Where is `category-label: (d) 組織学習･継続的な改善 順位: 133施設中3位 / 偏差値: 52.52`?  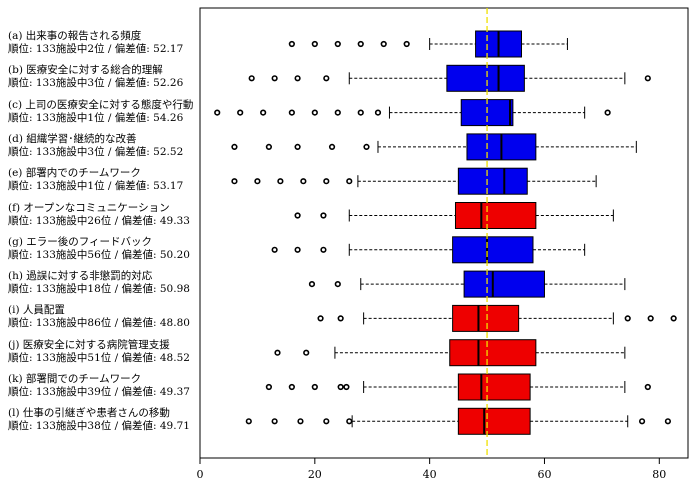 category-label: (d) 組織学習･継続的な改善 順位: 133施設中3位 / 偏差値: 52.52 is located at coordinates (105, 146).